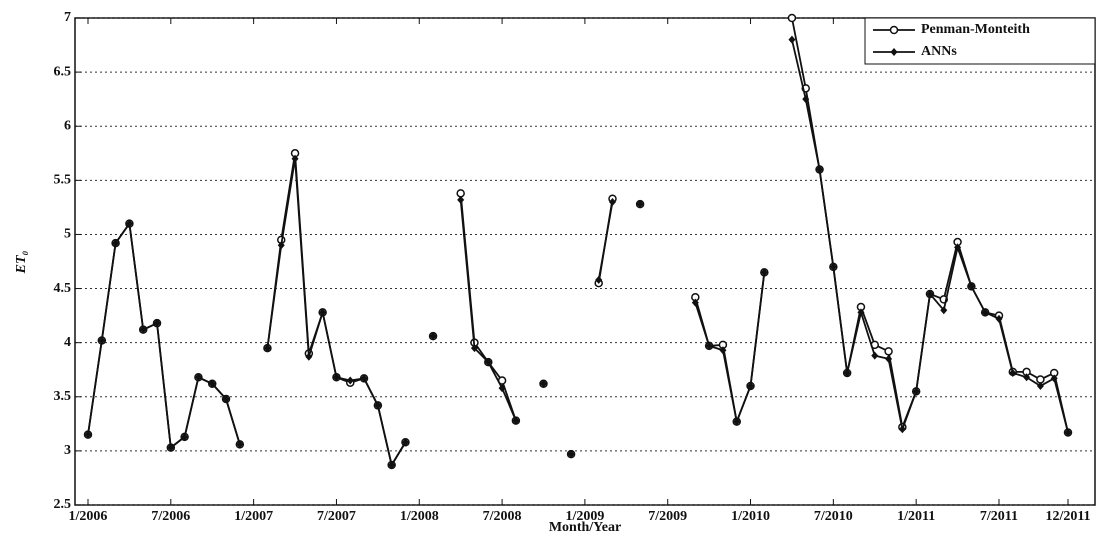 This screenshot has height=537, width=1109. I want to click on x-axis-label: Month/Year, so click(585, 527).